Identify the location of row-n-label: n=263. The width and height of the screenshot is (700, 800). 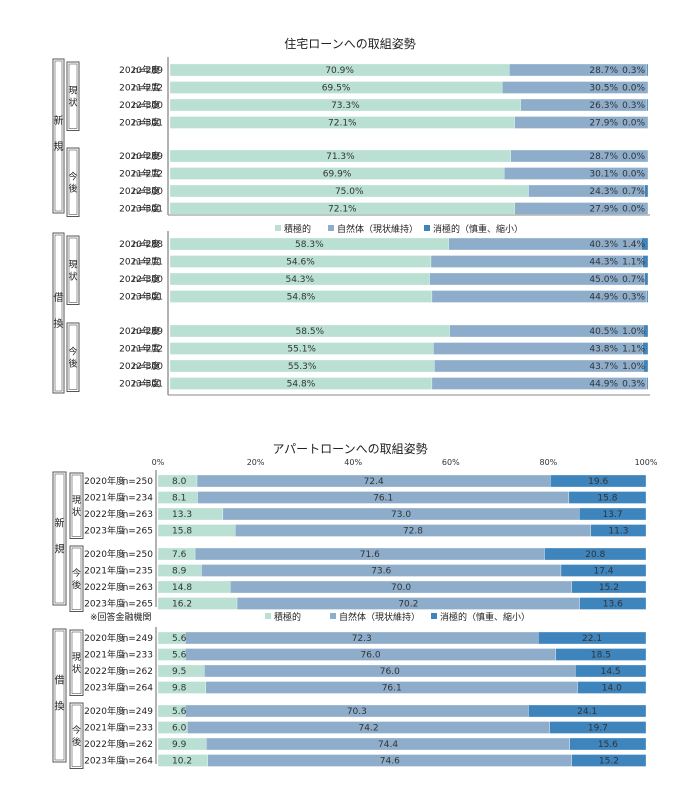
(138, 588).